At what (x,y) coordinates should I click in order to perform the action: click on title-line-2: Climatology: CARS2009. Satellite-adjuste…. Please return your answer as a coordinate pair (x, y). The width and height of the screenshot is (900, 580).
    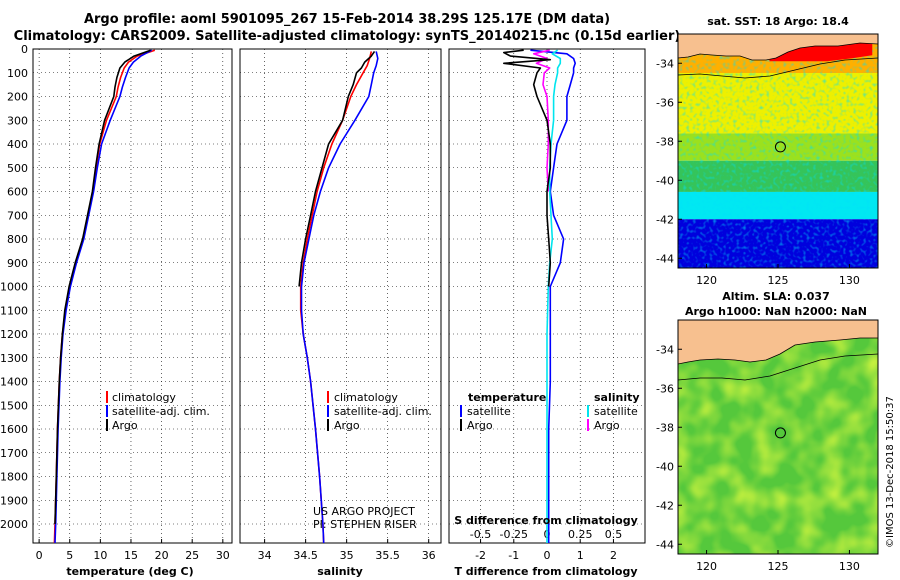
    Looking at the image, I should click on (347, 36).